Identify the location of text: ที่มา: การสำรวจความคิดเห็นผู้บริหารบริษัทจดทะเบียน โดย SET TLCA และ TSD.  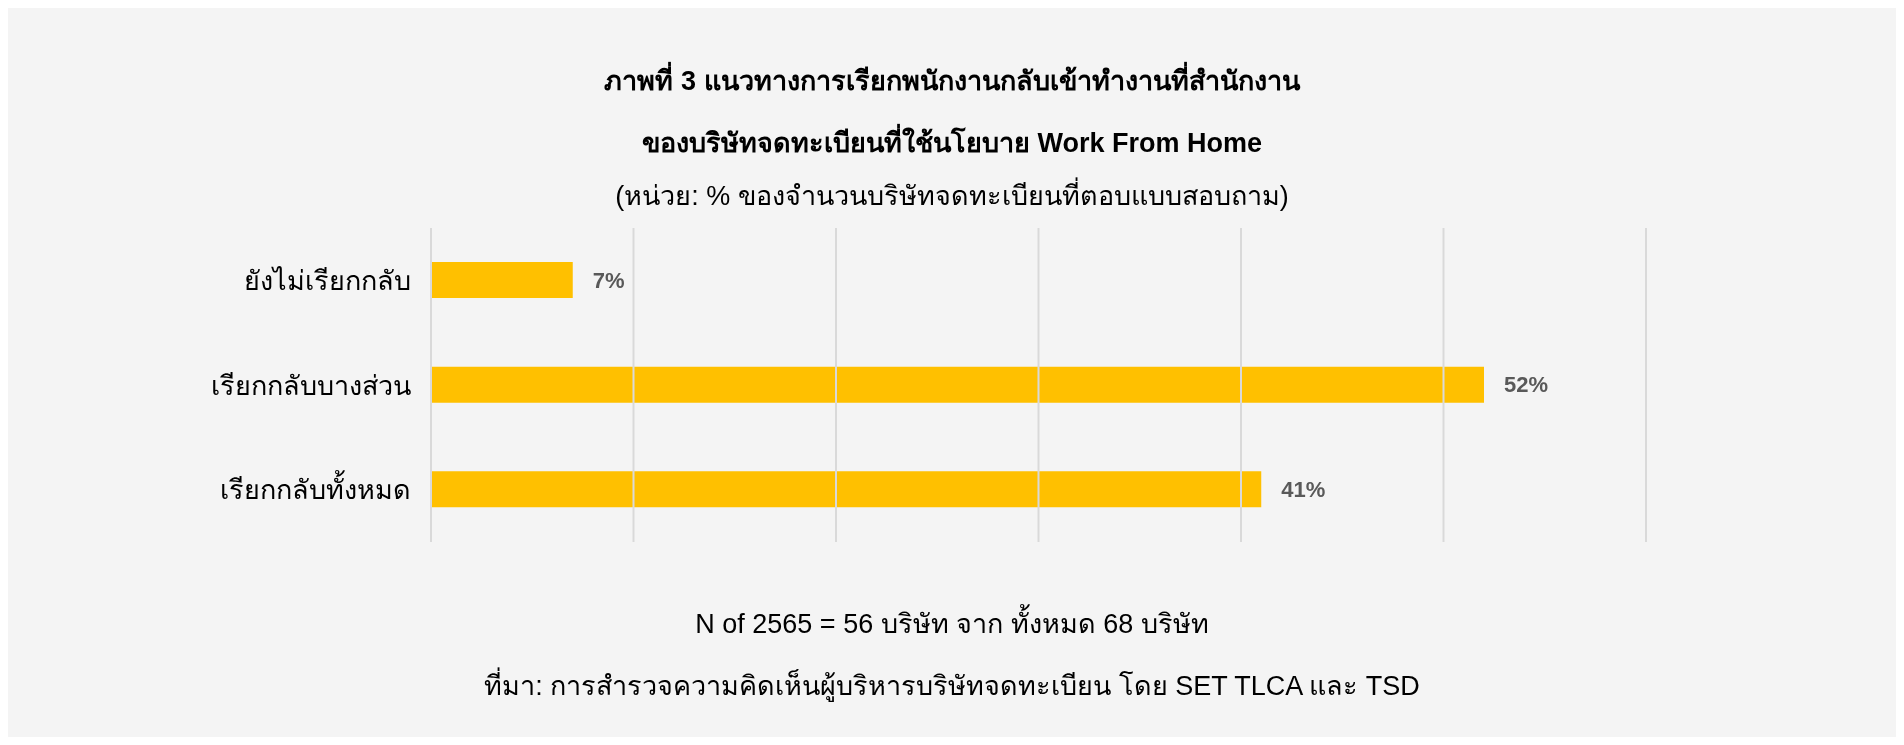
(952, 685).